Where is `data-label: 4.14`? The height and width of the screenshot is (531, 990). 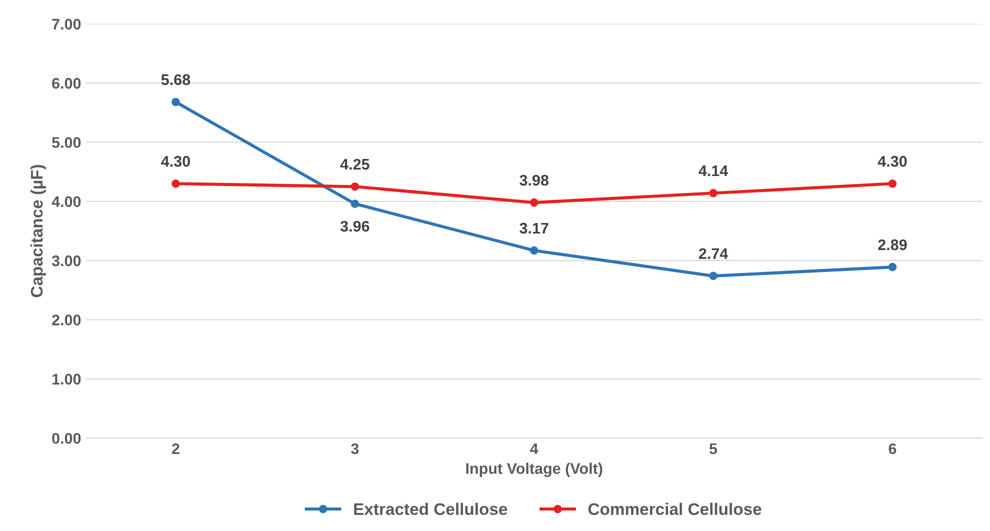
data-label: 4.14 is located at coordinates (713, 171).